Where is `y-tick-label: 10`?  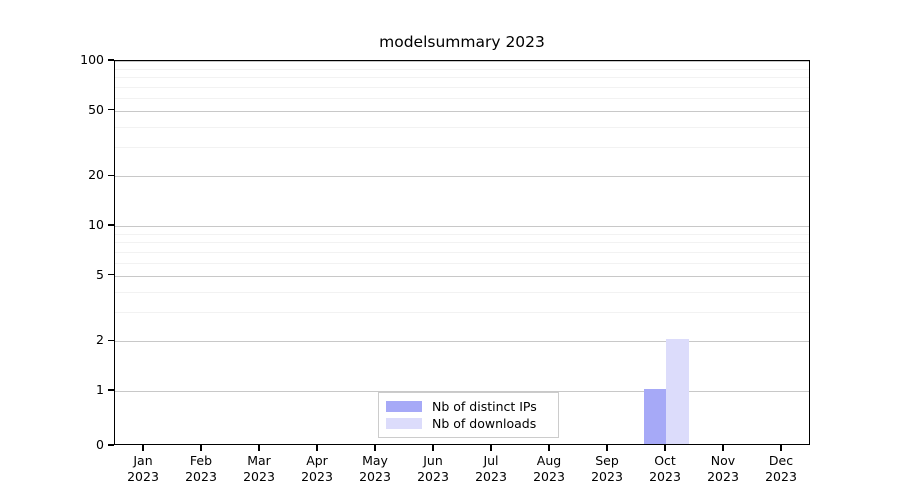
y-tick-label: 10 is located at coordinates (96, 224).